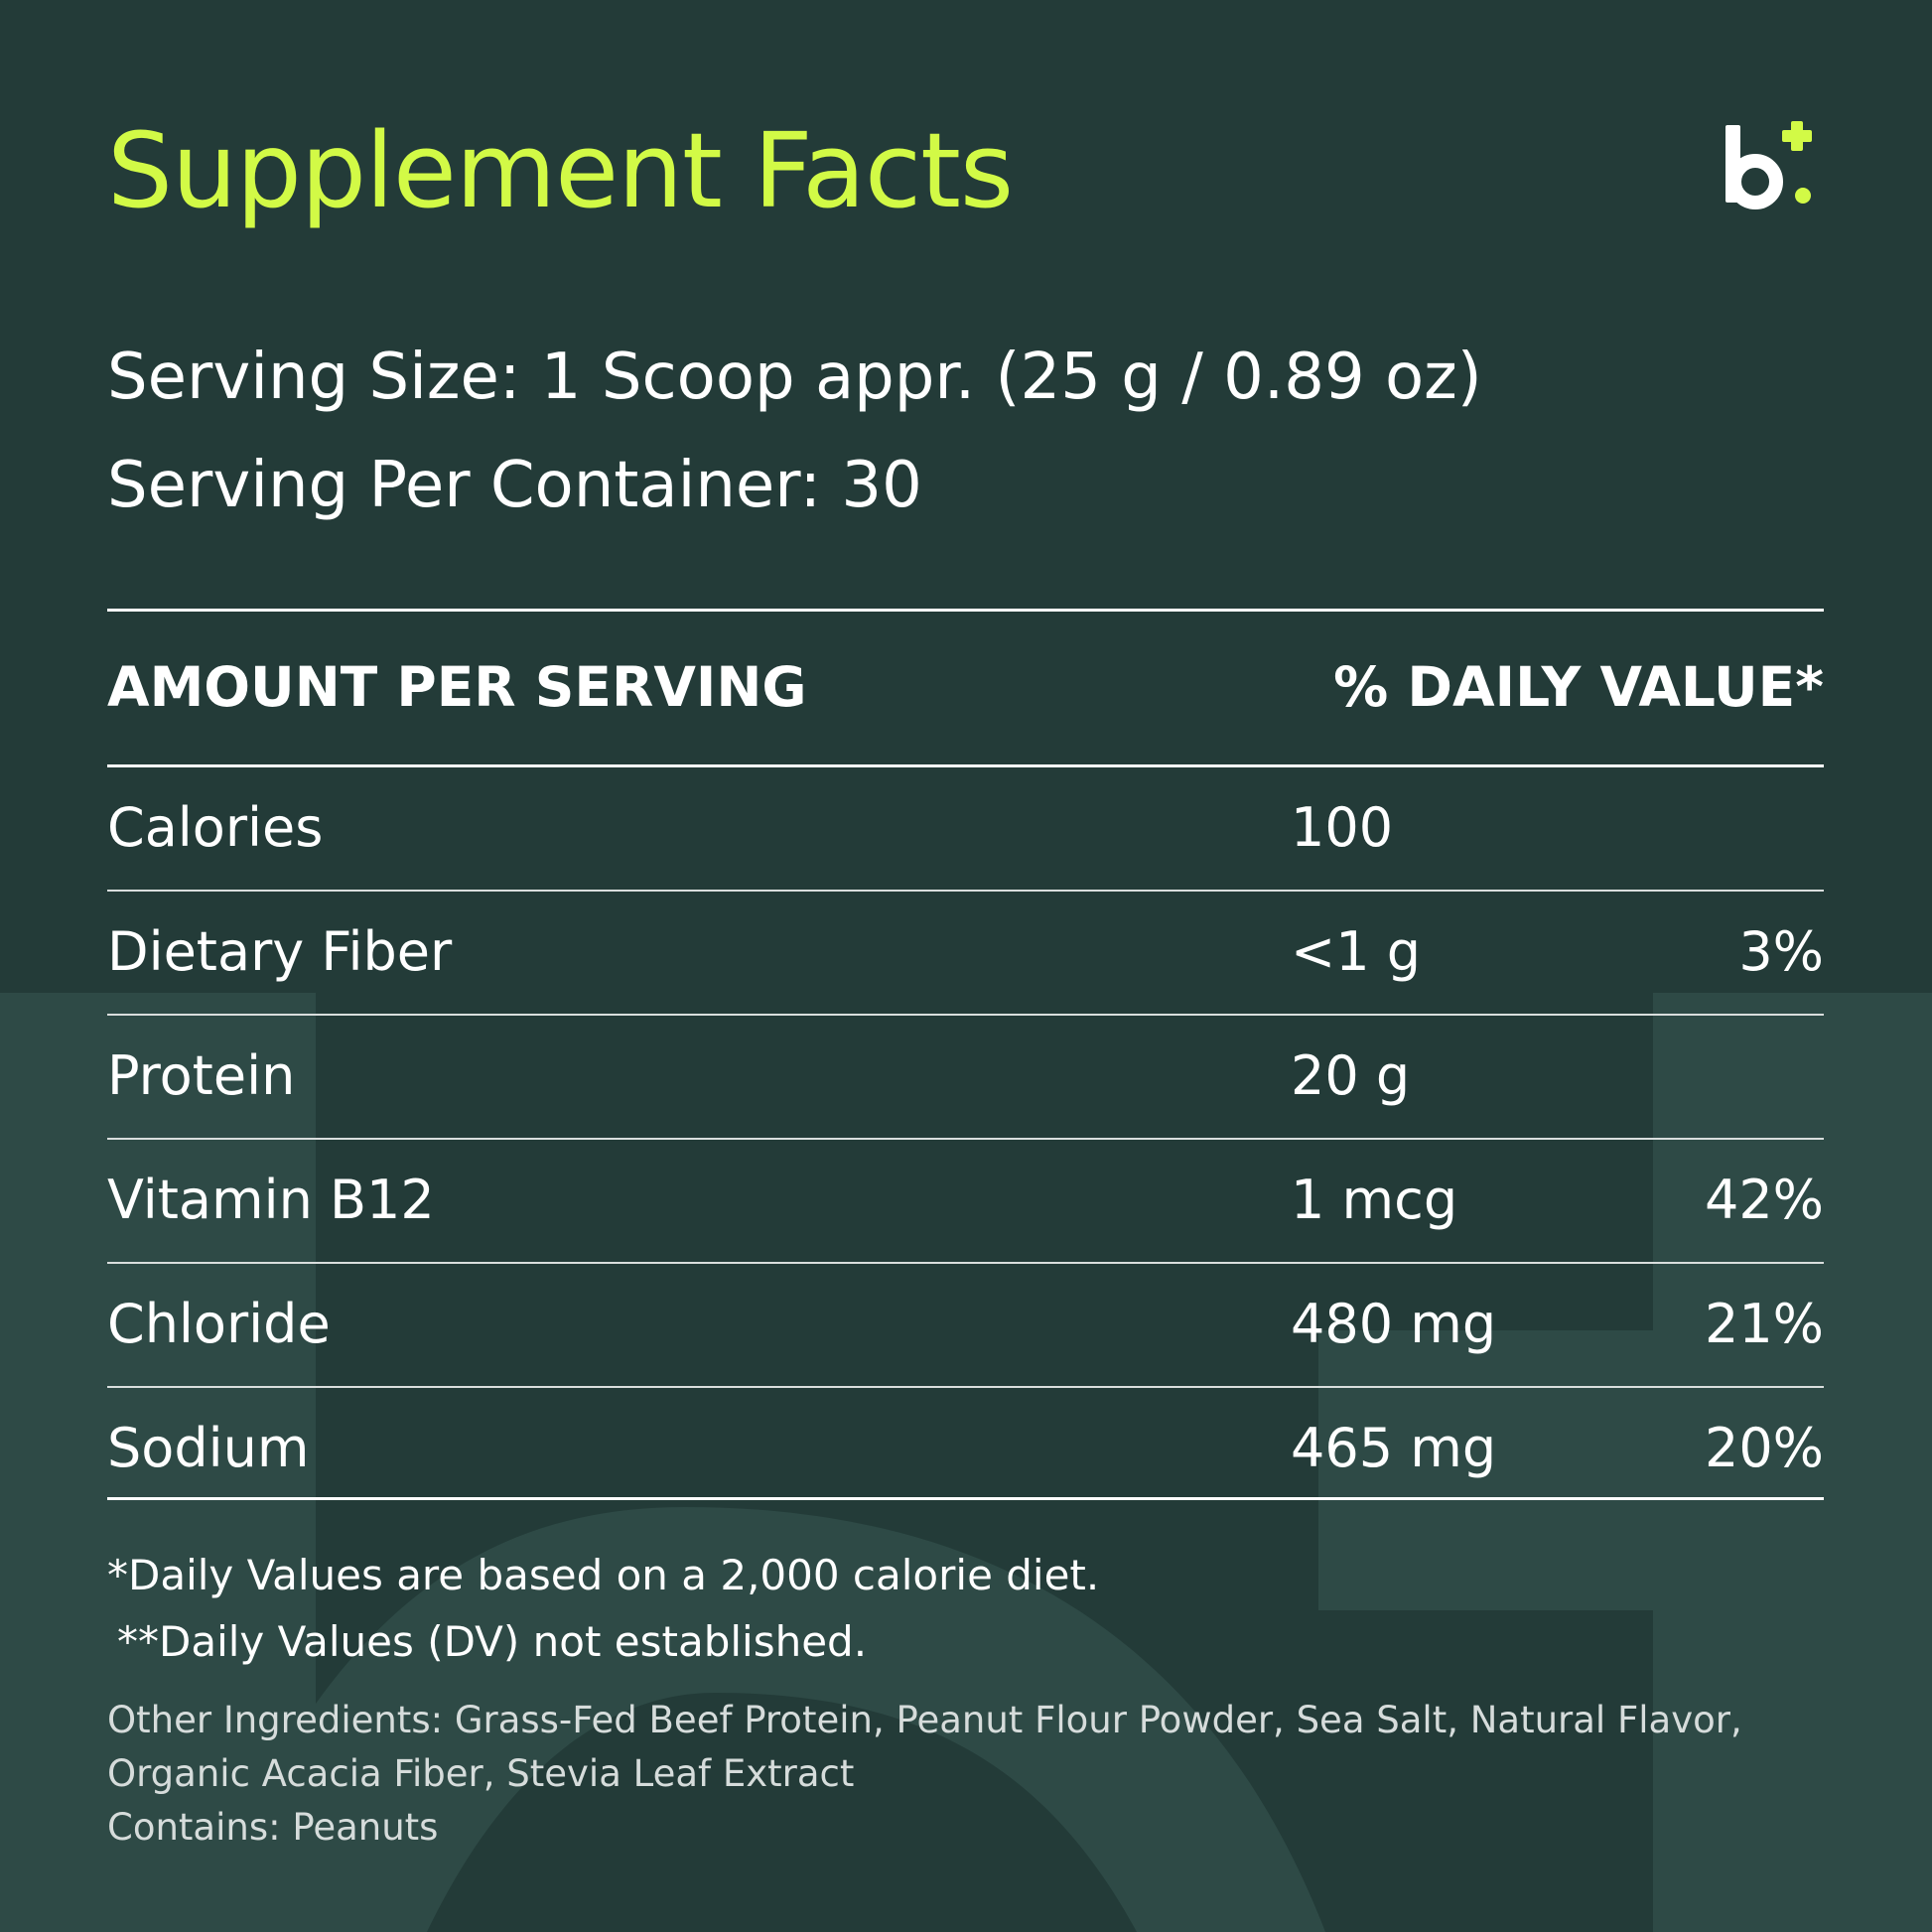 Image resolution: width=1932 pixels, height=1932 pixels. Describe the element at coordinates (1394, 1448) in the screenshot. I see `nutrient-amount: 465 mg` at that location.